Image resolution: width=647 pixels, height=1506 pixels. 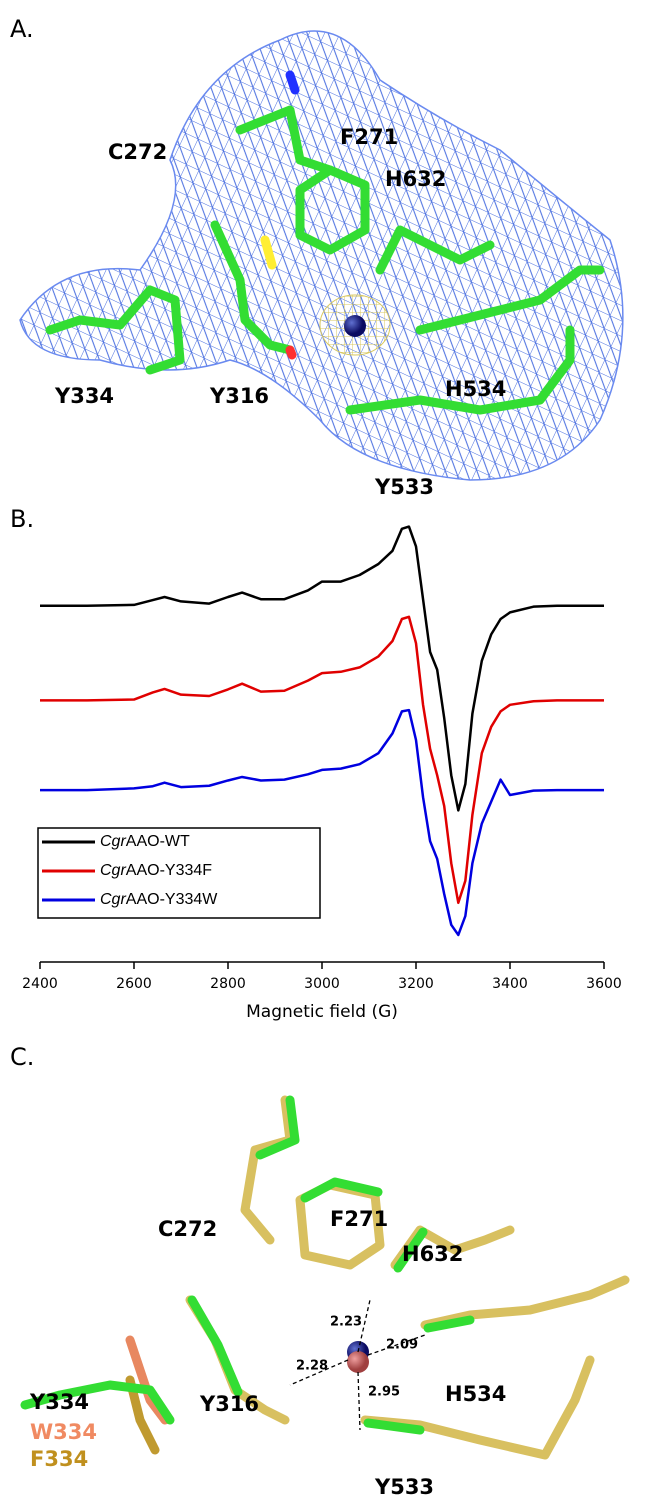 What do you see at coordinates (59, 1459) in the screenshot?
I see `residue-label: F334` at bounding box center [59, 1459].